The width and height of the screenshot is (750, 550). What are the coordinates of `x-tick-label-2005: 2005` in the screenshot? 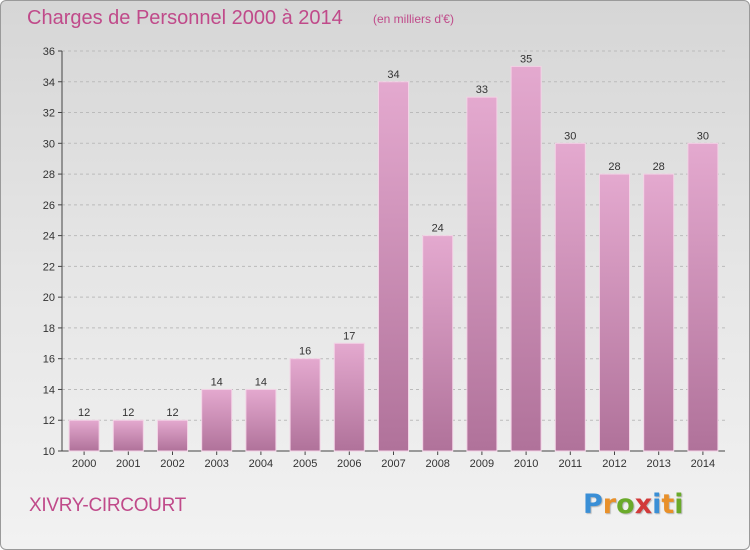 It's located at (305, 464).